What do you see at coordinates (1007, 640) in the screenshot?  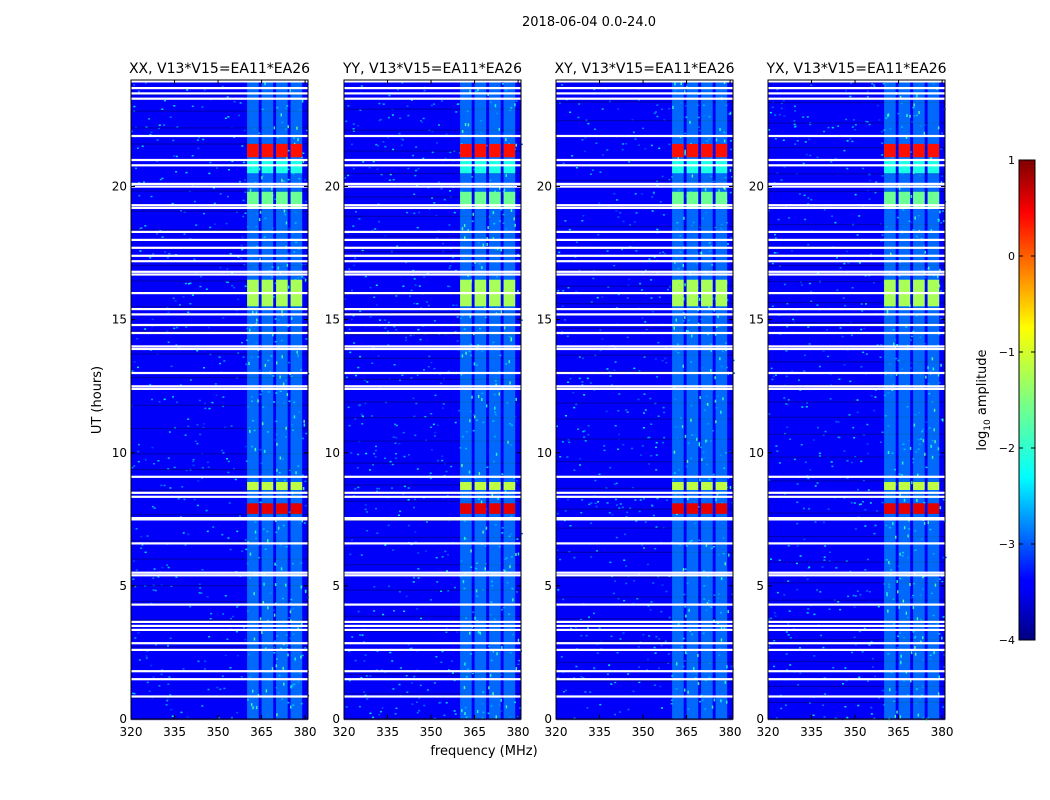 I see `colorbar-tick-label: −4` at bounding box center [1007, 640].